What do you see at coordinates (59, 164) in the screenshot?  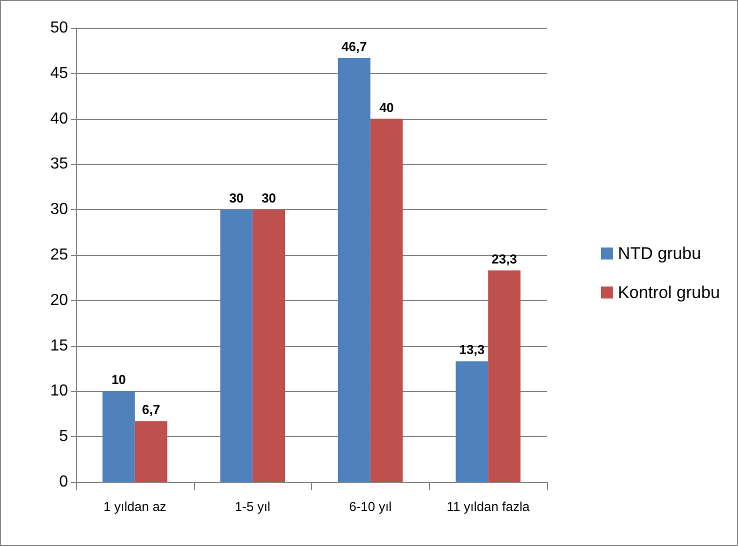 I see `y-tick-label: 35` at bounding box center [59, 164].